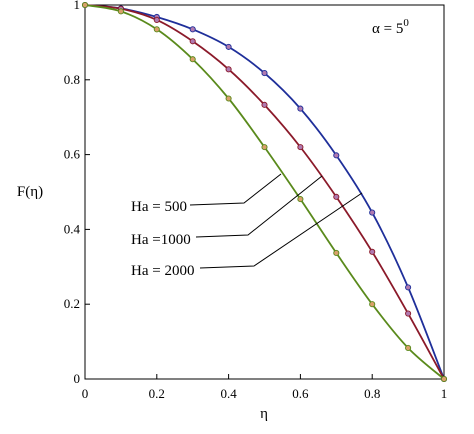 The height and width of the screenshot is (434, 474). Describe the element at coordinates (162, 271) in the screenshot. I see `label-ha-2000: Ha = 2000` at that location.